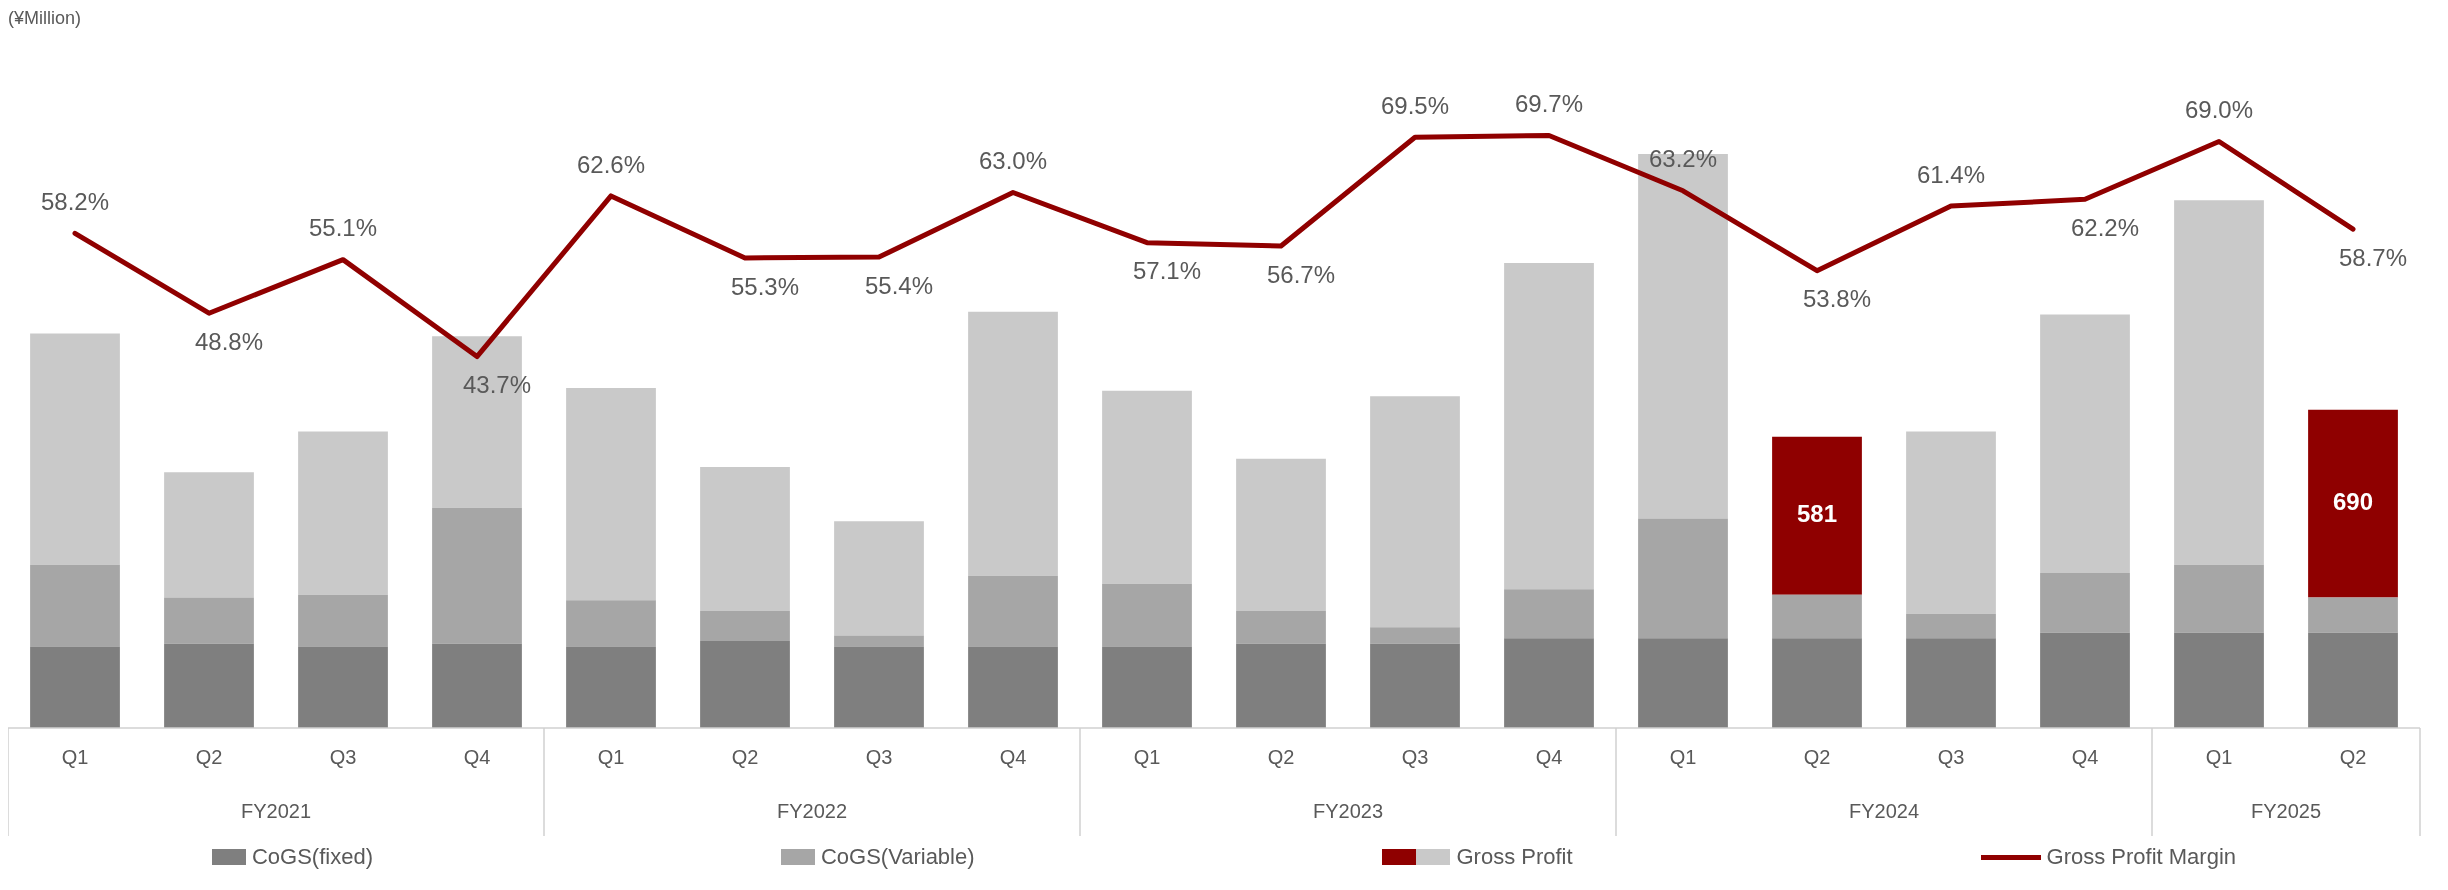 The width and height of the screenshot is (2448, 890). I want to click on text: FY2022, so click(812, 810).